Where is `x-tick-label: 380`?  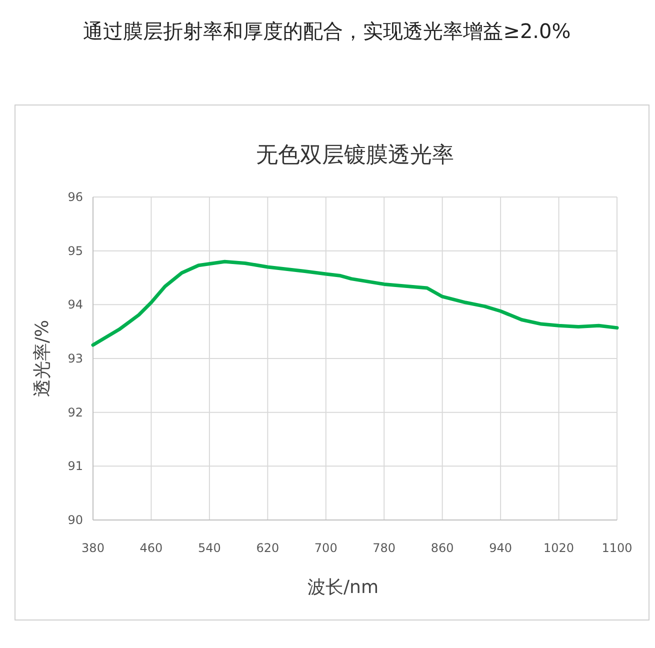
x-tick-label: 380 is located at coordinates (93, 548).